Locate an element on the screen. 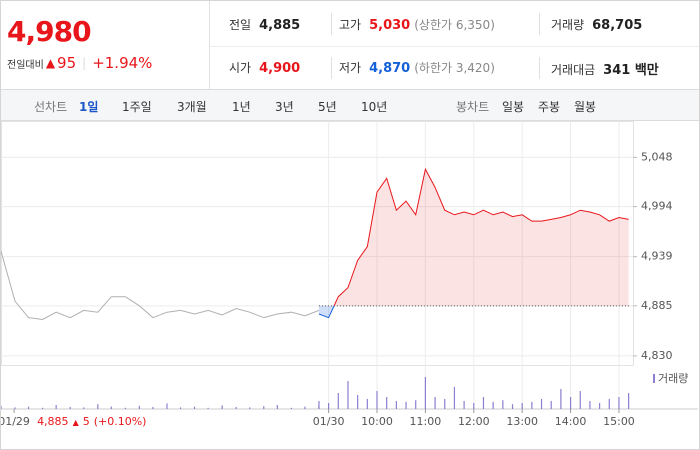  x-tick-label: 13:00 is located at coordinates (522, 421).